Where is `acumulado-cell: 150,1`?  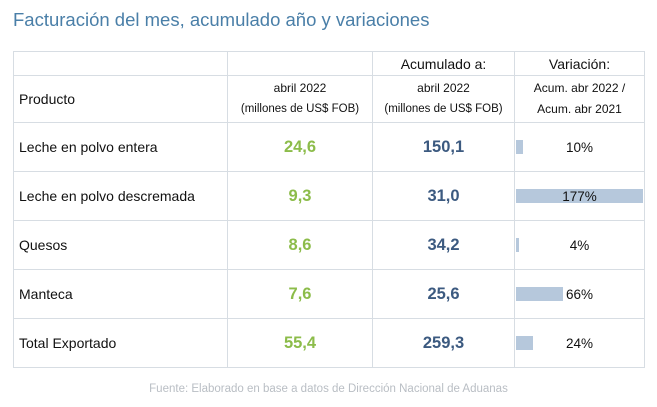 acumulado-cell: 150,1 is located at coordinates (443, 147).